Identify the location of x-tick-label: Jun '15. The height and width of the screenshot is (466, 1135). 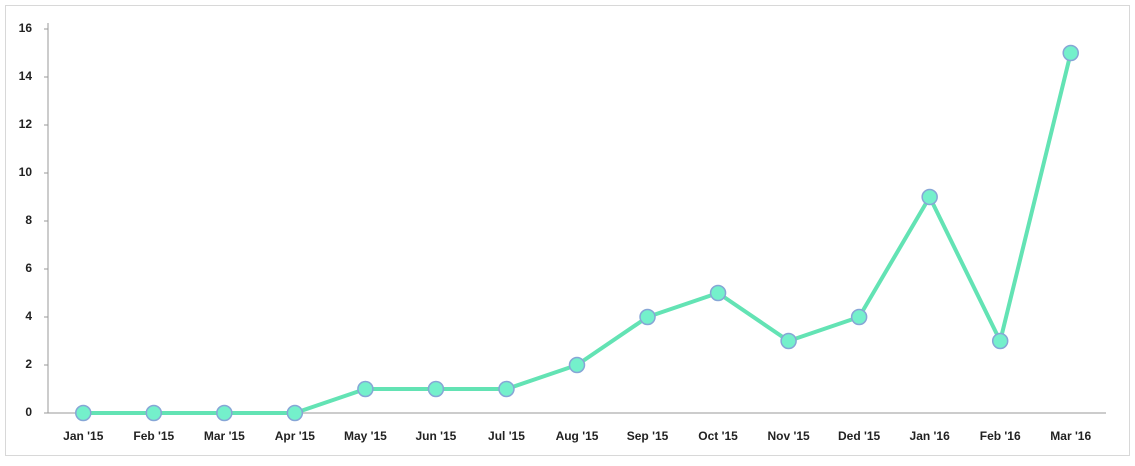
(435, 436).